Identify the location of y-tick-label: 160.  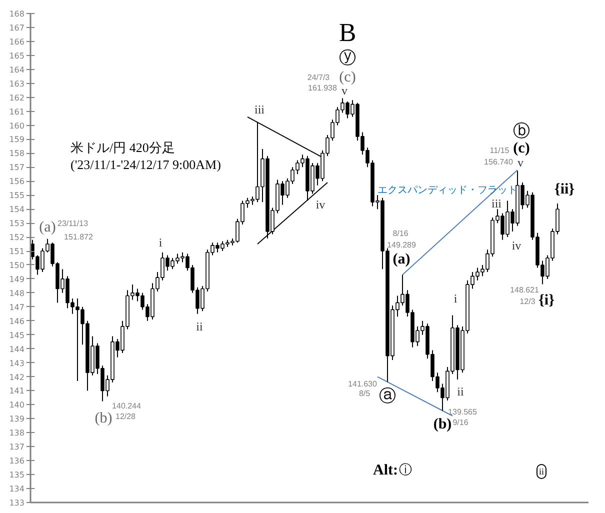
(17, 125).